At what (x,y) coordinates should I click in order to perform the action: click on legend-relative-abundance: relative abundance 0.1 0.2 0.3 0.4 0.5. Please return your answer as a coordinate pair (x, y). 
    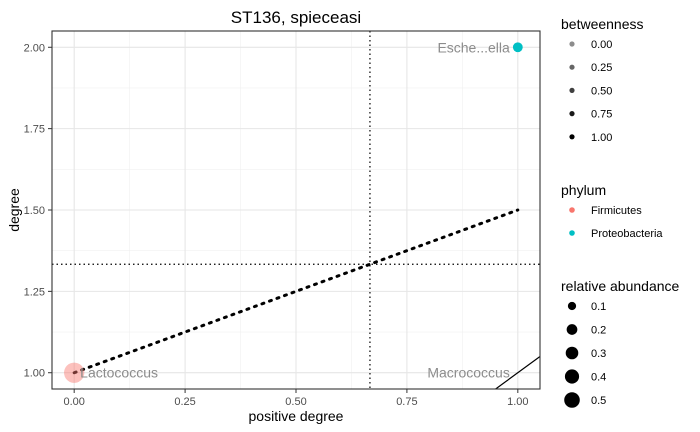
    Looking at the image, I should click on (620, 343).